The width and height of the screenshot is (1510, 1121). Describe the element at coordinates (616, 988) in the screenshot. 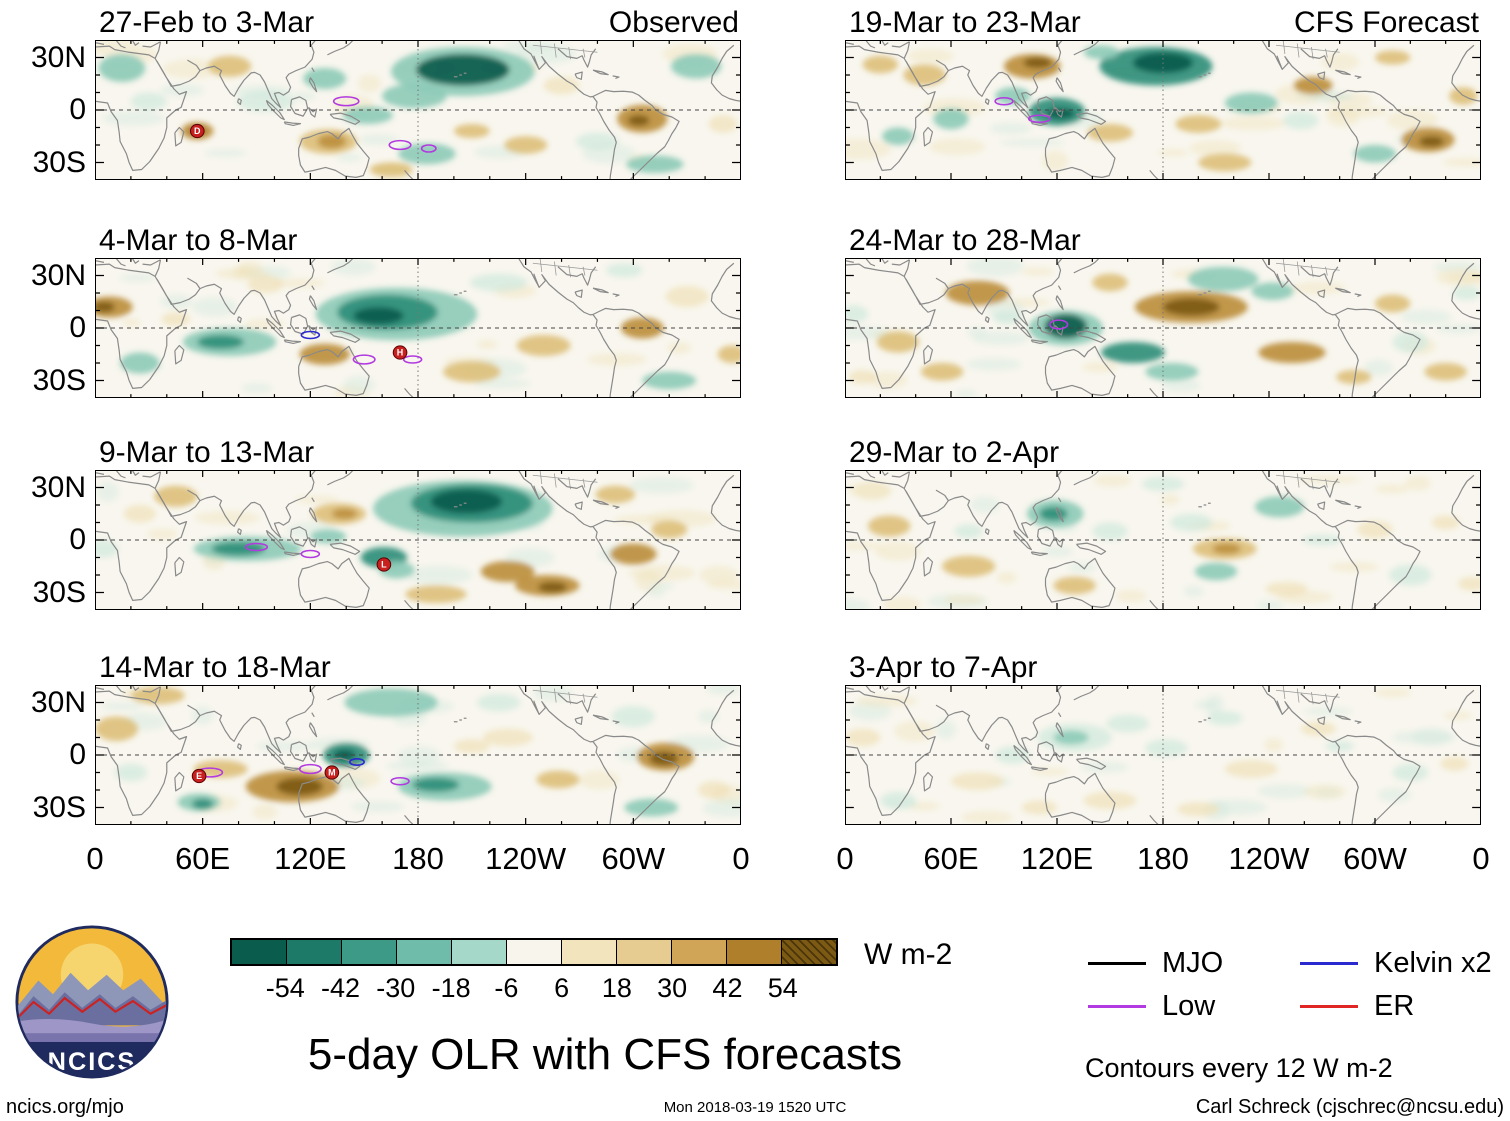

I see `colorbar-tick-label: 18` at that location.